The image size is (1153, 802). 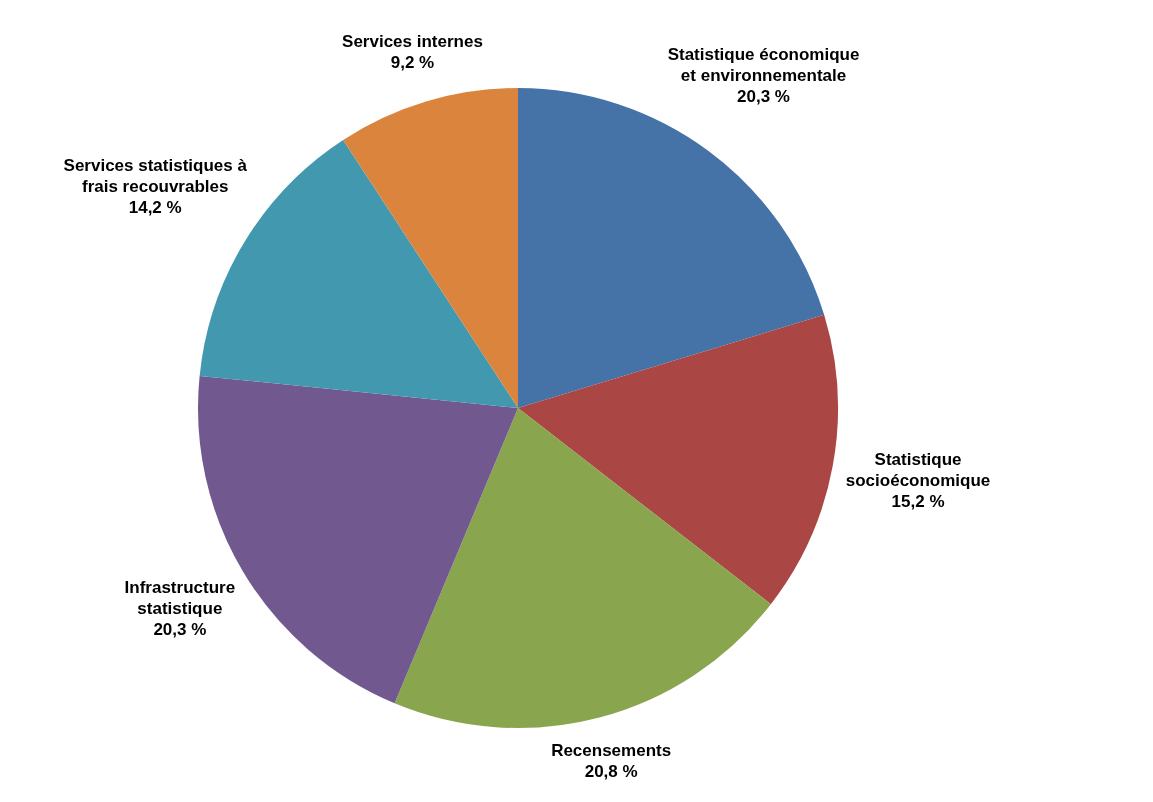 What do you see at coordinates (611, 771) in the screenshot?
I see `data-label: 20,8 %` at bounding box center [611, 771].